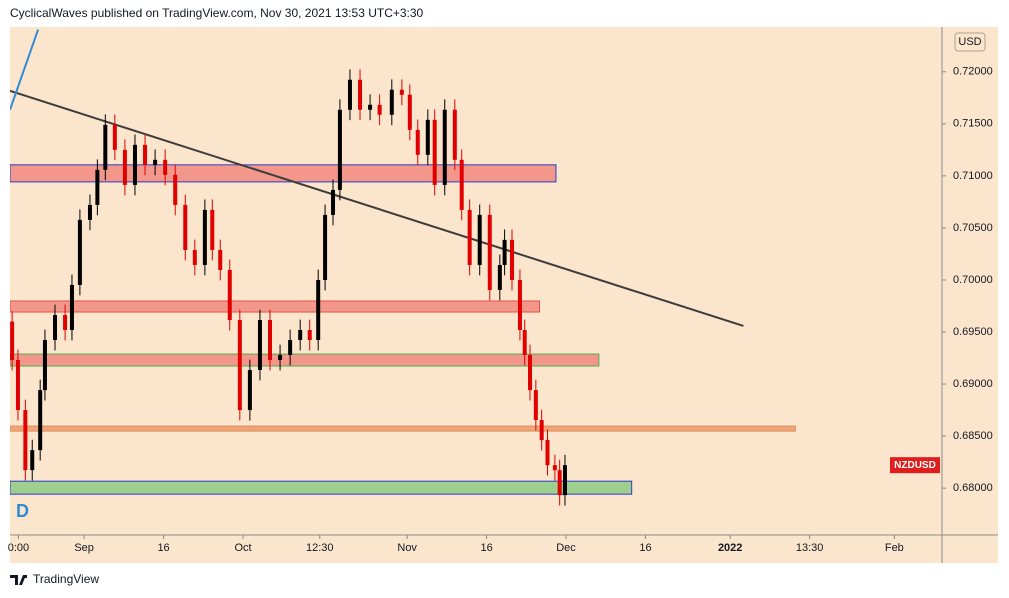  I want to click on symbol-label: NZDUSD, so click(915, 465).